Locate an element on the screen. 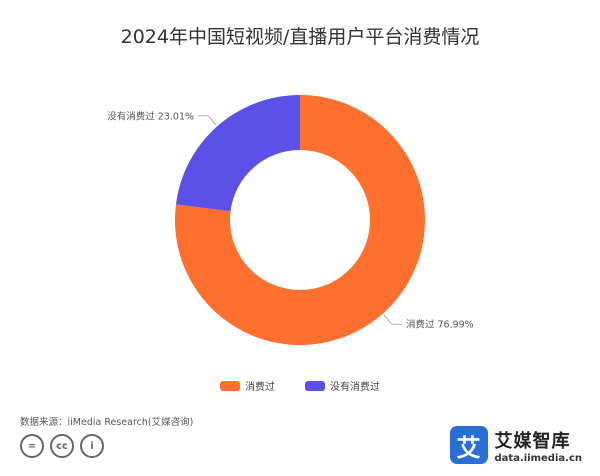 Image resolution: width=600 pixels, height=476 pixels. legend-item-not-consumed: 没有消费过 is located at coordinates (342, 385).